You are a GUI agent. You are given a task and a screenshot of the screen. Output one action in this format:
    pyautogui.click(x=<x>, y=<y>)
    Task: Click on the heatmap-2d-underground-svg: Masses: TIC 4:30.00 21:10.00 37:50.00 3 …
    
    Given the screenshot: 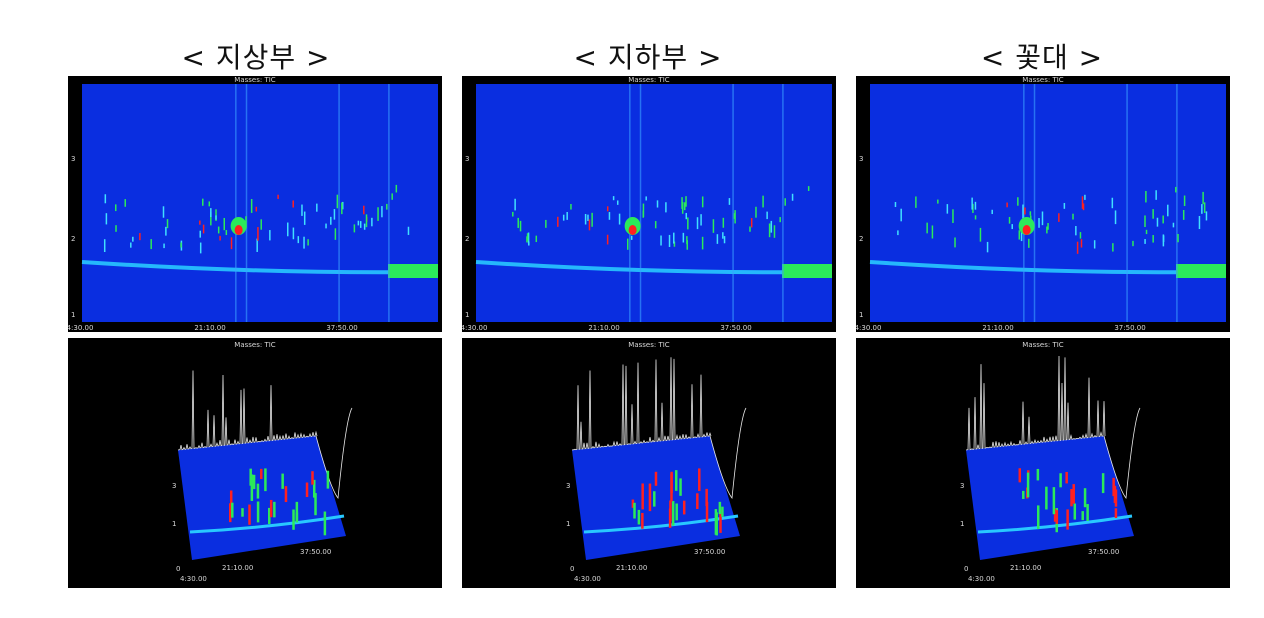 What is the action you would take?
    pyautogui.click(x=647, y=204)
    